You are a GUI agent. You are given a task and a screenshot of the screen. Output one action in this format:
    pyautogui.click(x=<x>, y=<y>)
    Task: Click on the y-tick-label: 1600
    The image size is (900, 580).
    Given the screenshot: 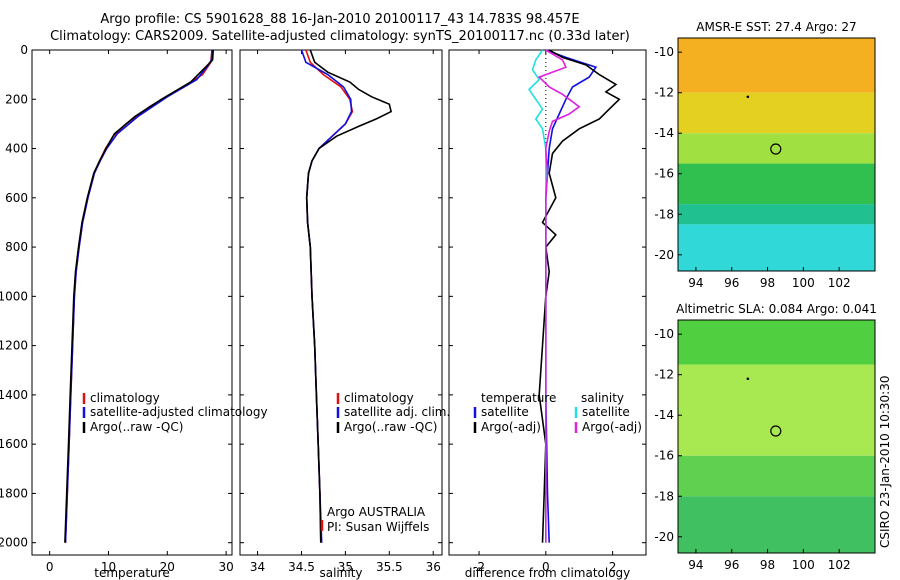 What is the action you would take?
    pyautogui.click(x=14, y=444)
    